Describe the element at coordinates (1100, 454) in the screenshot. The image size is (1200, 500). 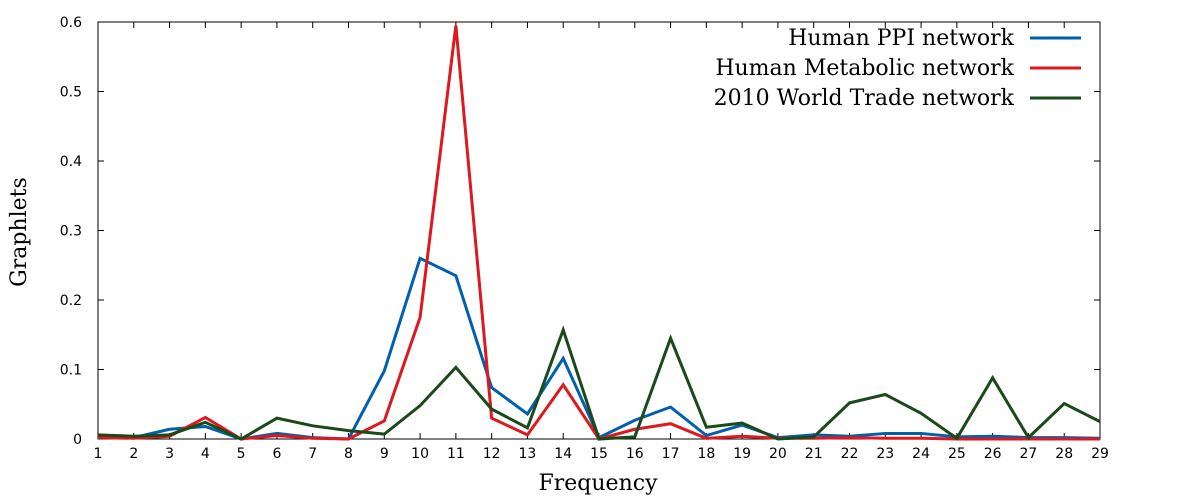
I see `x-tick-label: 29` at that location.